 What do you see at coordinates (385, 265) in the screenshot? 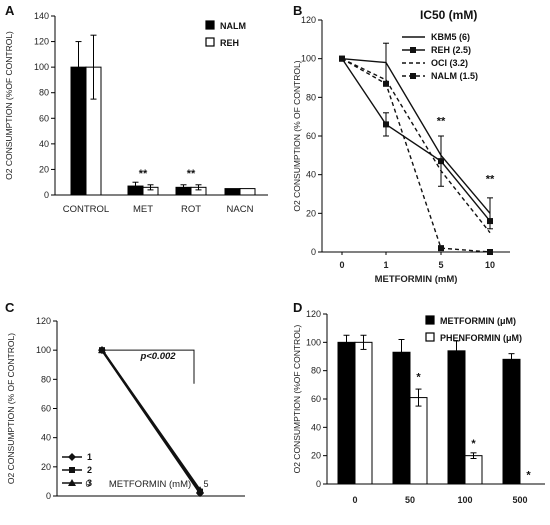
I see `x-tick-label: 1` at bounding box center [385, 265].